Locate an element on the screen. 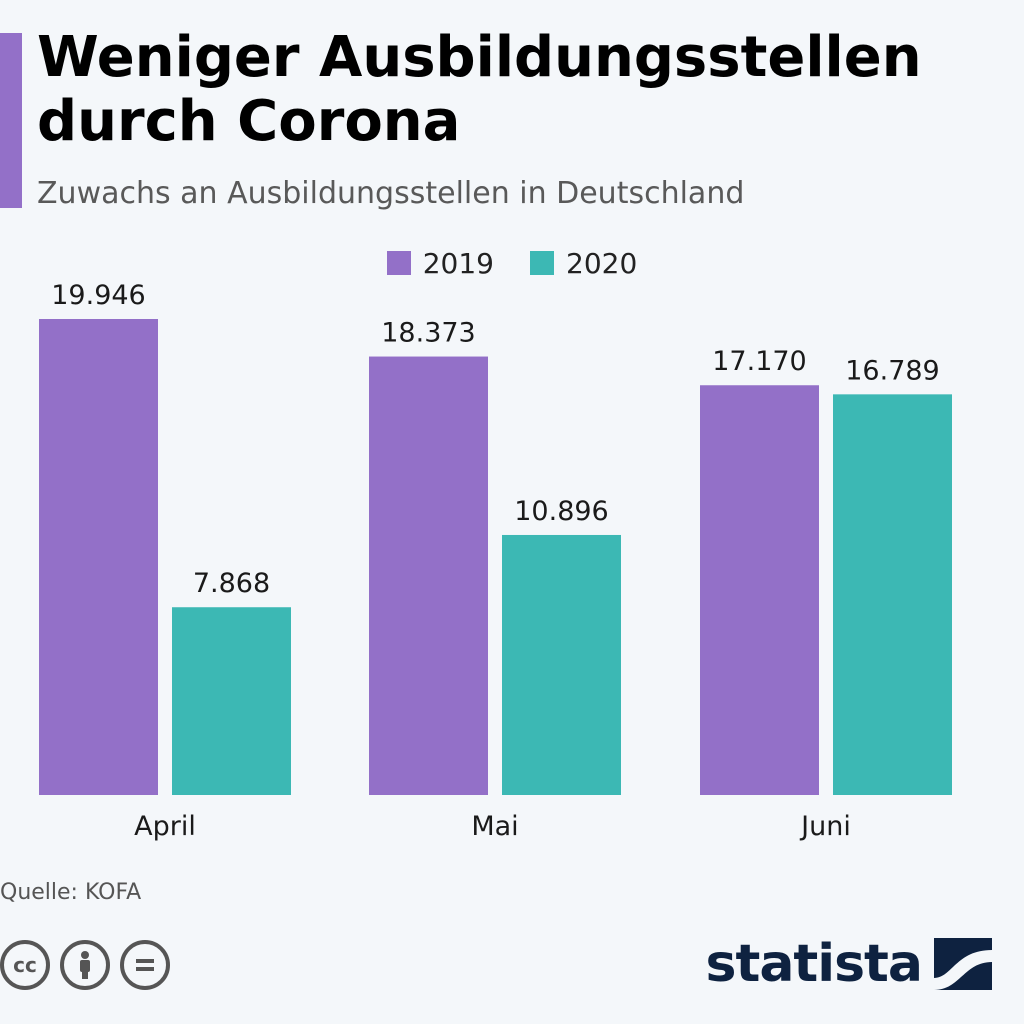 The height and width of the screenshot is (1024, 1024). chart-title: Weniger Ausbildungsstellen durch Corona is located at coordinates (479, 89).